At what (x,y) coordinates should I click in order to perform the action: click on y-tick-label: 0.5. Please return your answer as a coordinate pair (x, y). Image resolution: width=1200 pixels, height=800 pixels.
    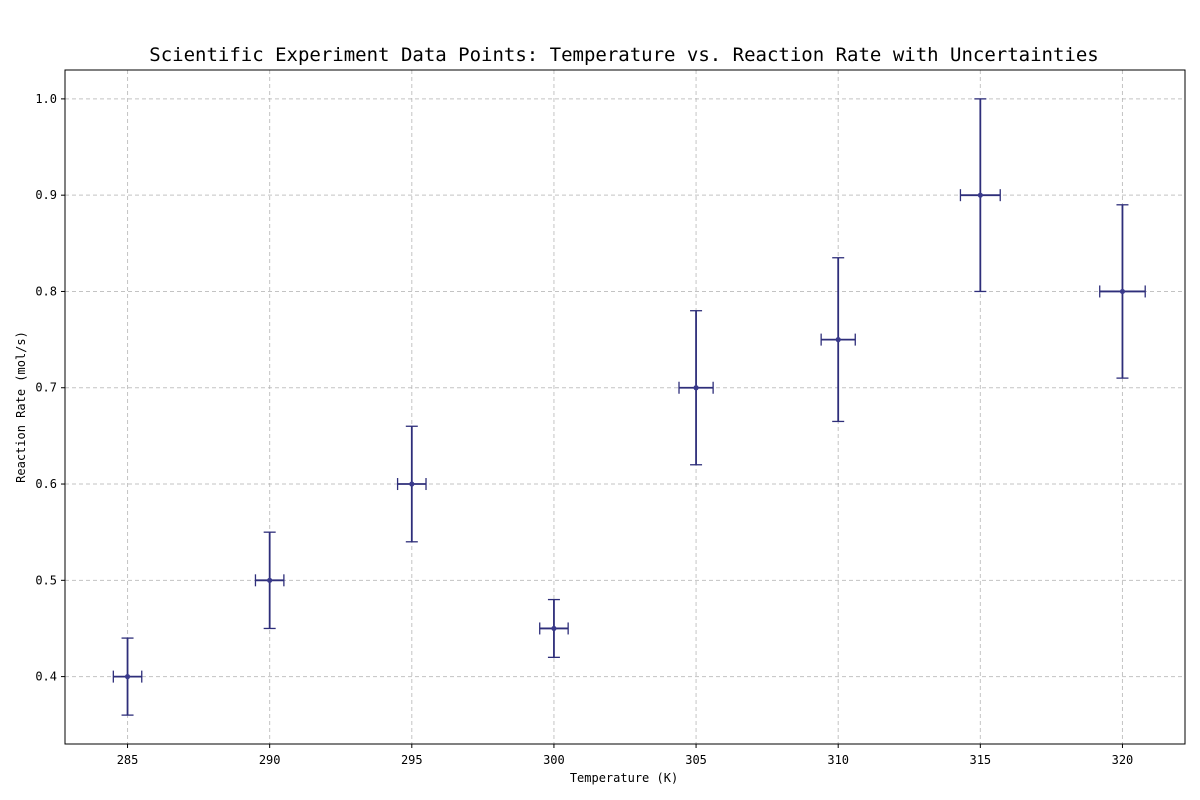
    Looking at the image, I should click on (46, 580).